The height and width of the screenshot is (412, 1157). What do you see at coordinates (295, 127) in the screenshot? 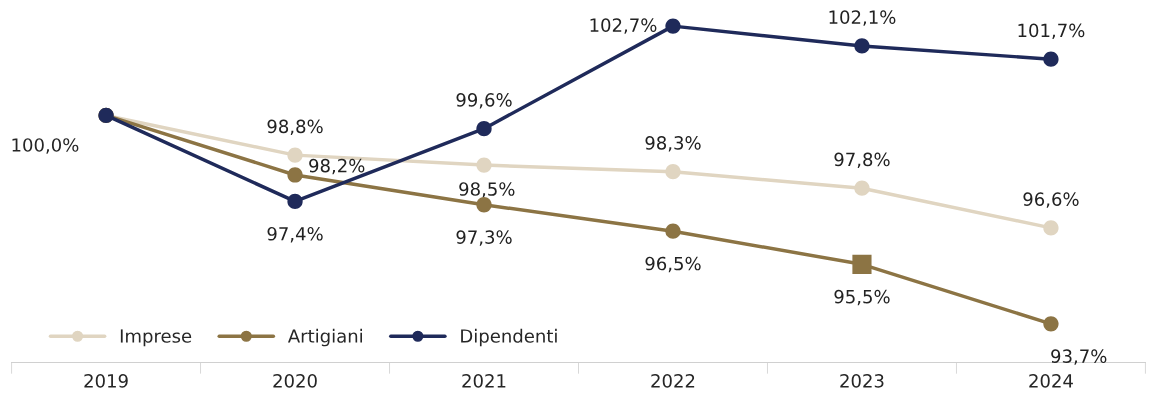
I see `data-label: 98,8%` at bounding box center [295, 127].